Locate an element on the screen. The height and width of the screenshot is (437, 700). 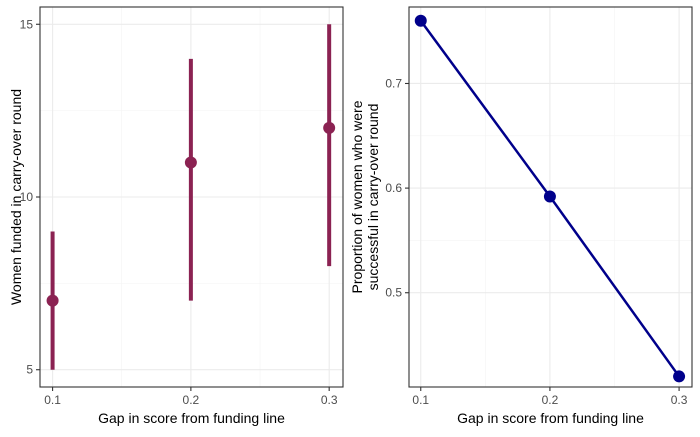
y-tick-label: 5 is located at coordinates (29, 370).